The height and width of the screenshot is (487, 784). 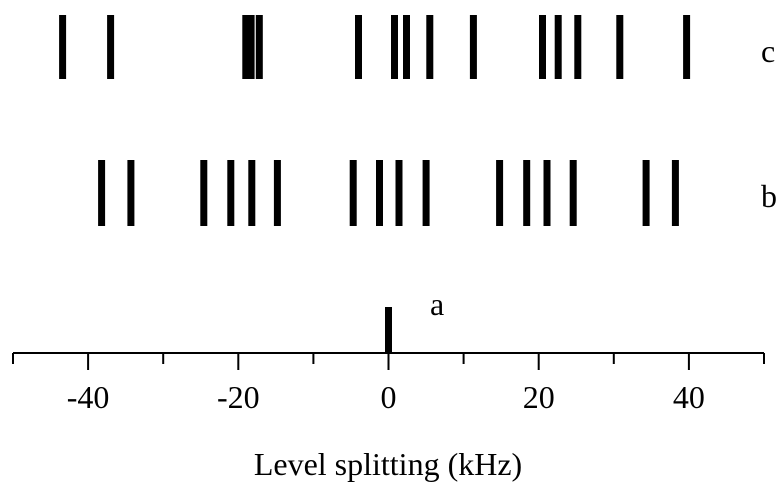 What do you see at coordinates (539, 397) in the screenshot?
I see `x-tick-label: 20` at bounding box center [539, 397].